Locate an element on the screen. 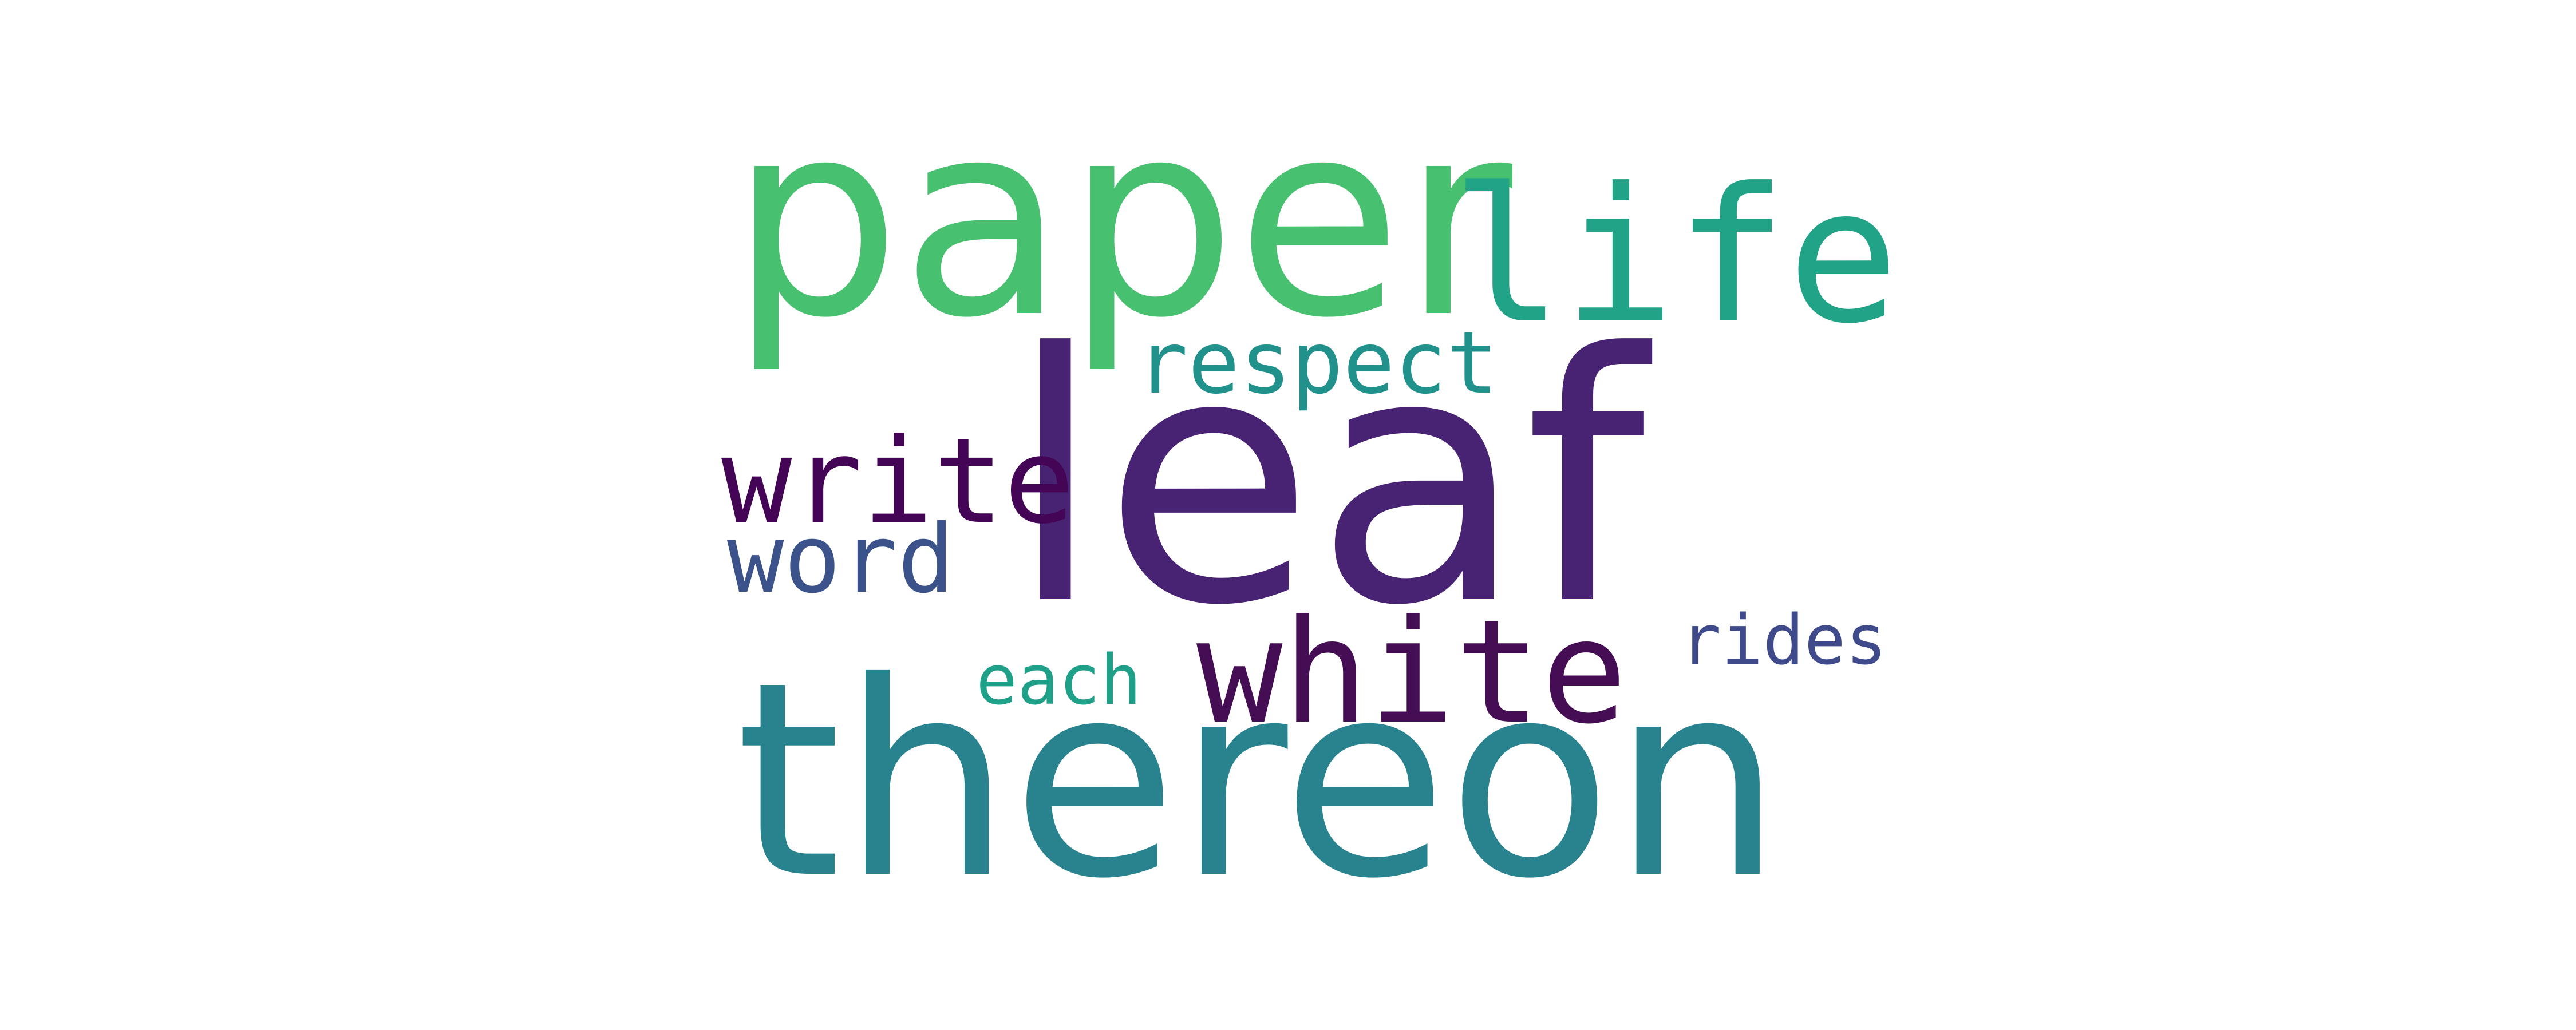  word-life: life is located at coordinates (1675, 256).